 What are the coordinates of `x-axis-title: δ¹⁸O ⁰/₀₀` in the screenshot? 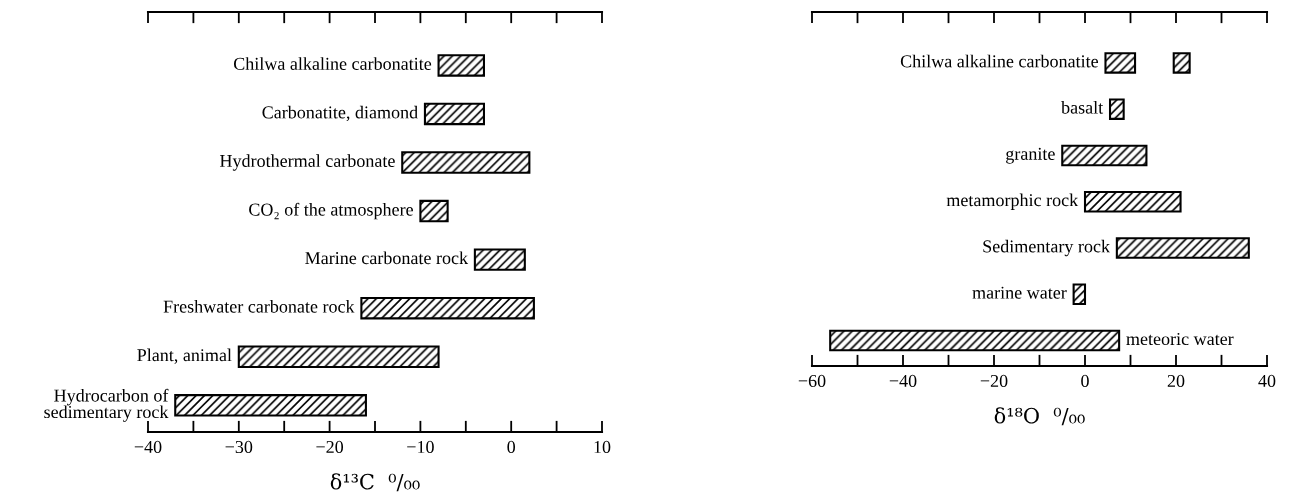 It's located at (1039, 416).